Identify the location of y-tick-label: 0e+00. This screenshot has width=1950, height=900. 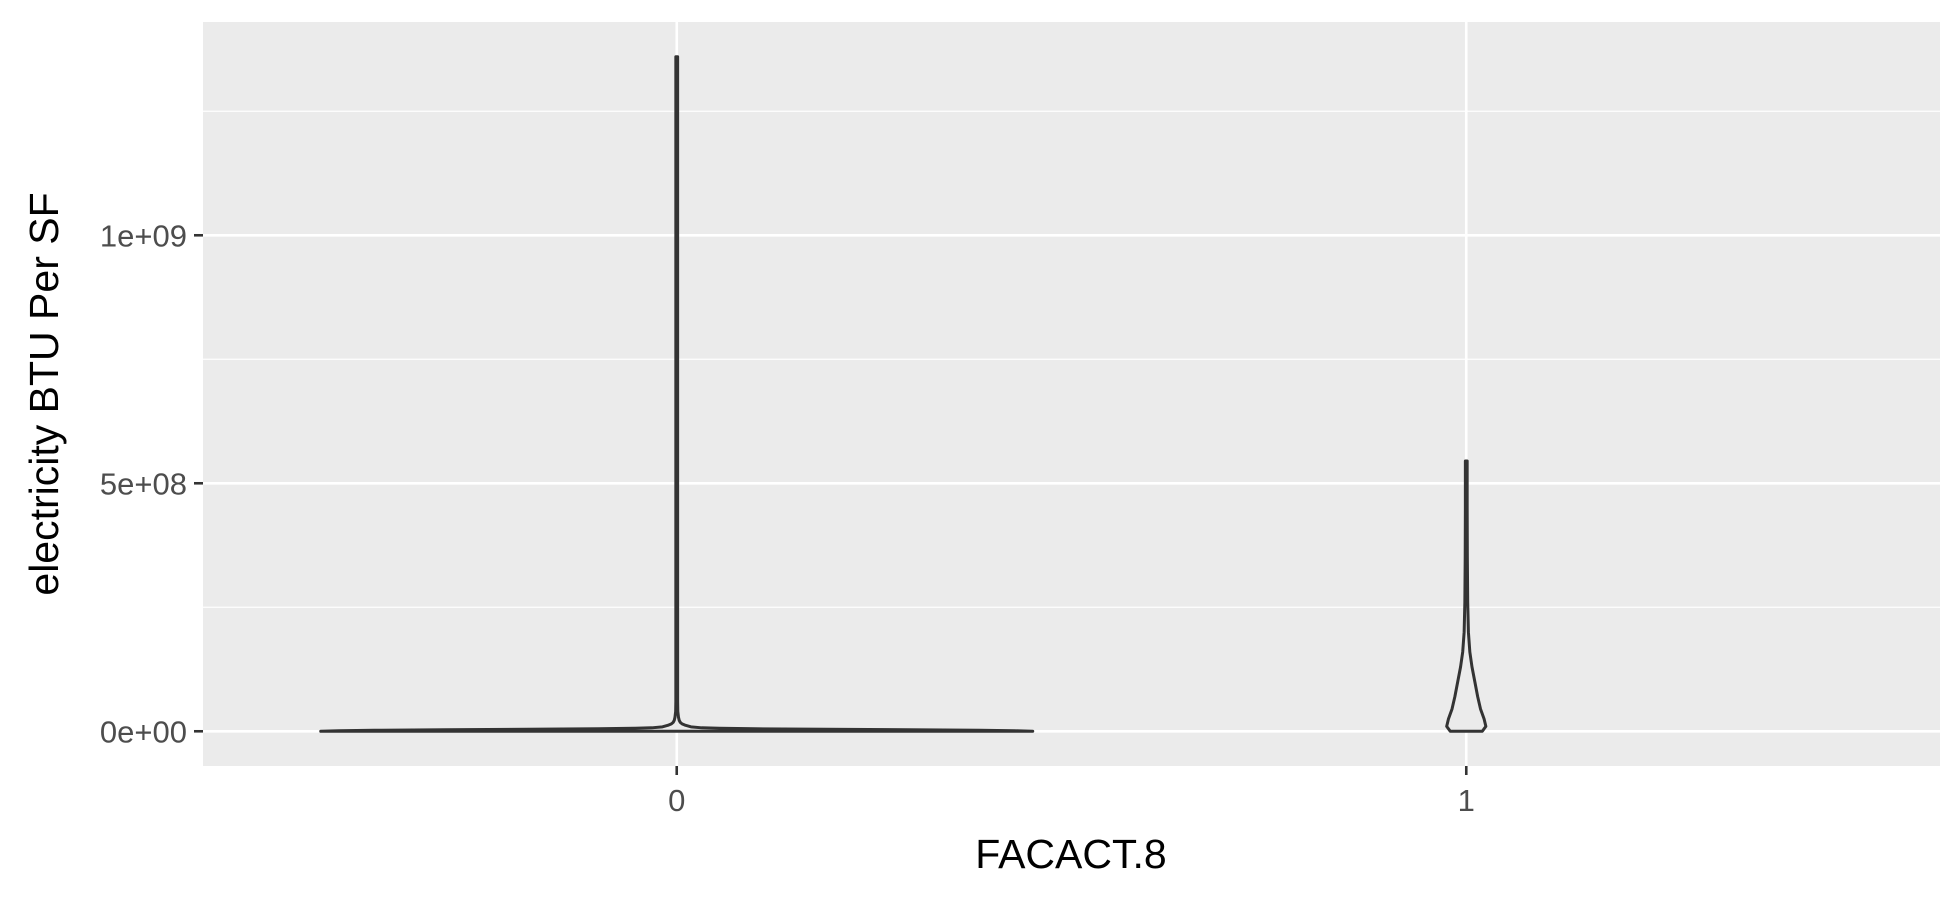
(143, 731).